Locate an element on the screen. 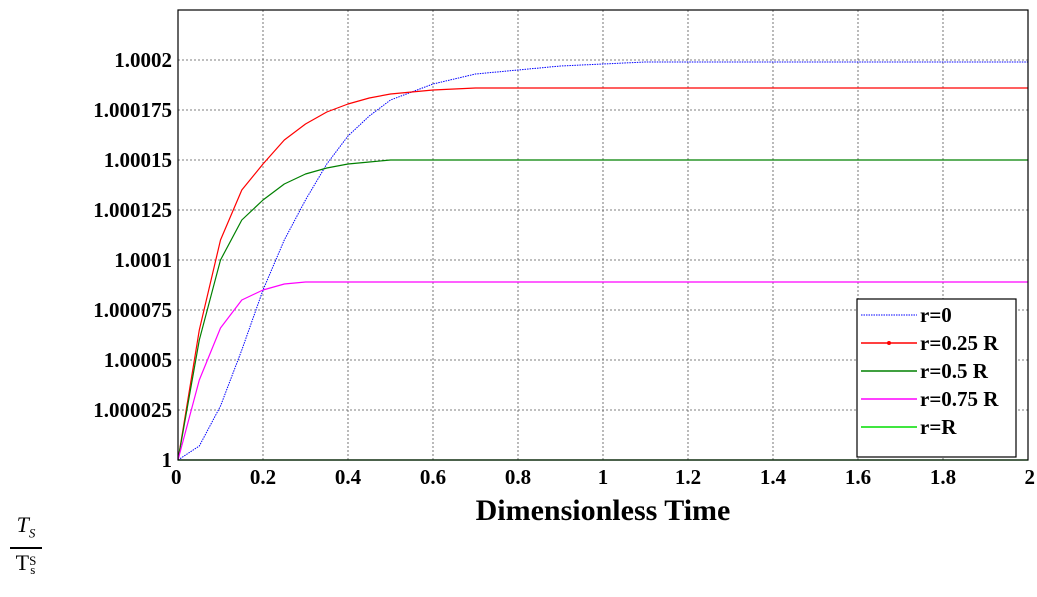  y-tick-label: 1.000025 is located at coordinates (132, 410).